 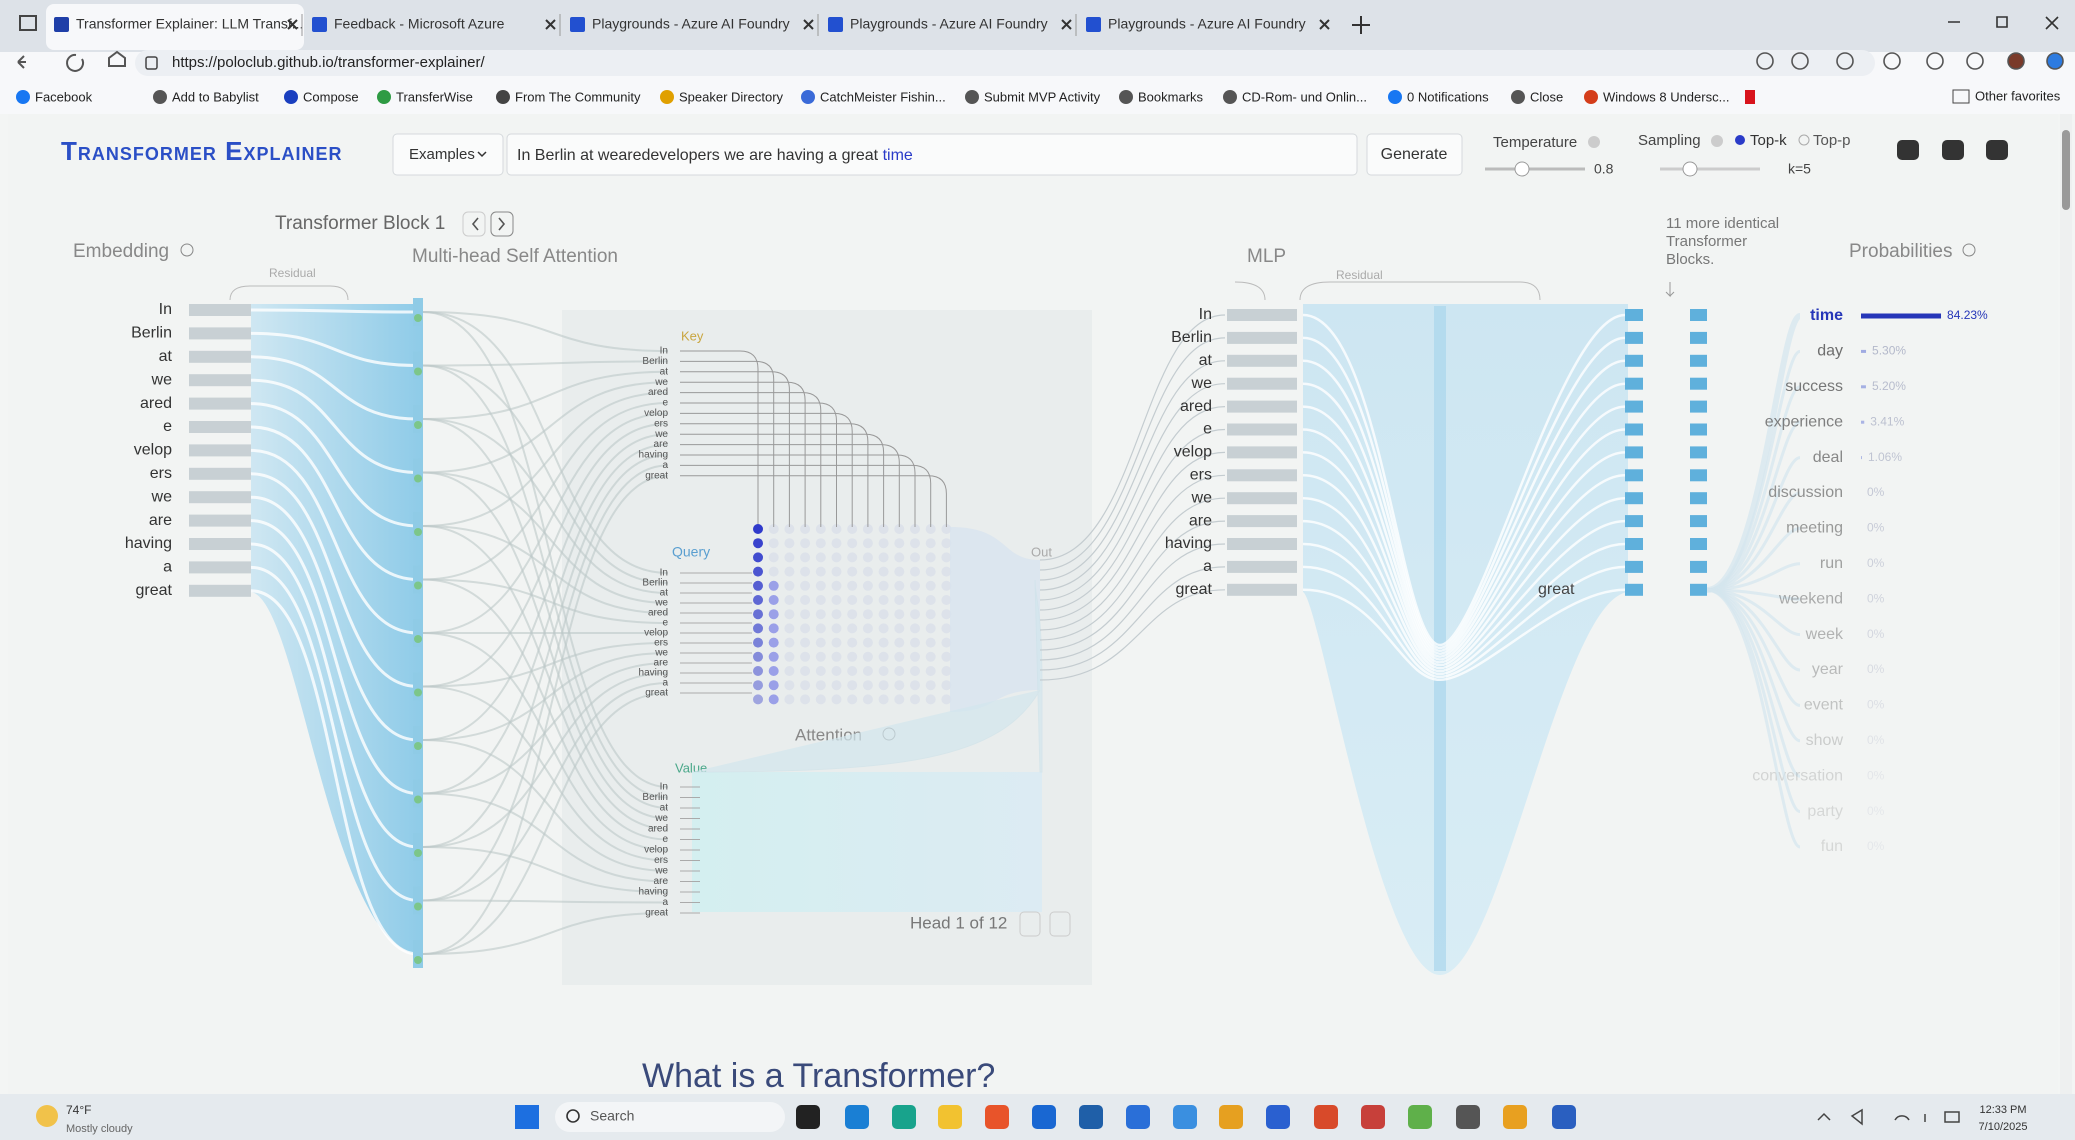 I want to click on radio-top-p, so click(x=1804, y=140).